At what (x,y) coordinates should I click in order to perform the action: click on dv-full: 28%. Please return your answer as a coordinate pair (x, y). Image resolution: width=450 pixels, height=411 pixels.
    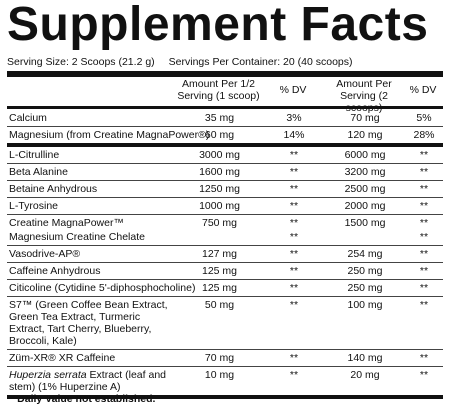
    Looking at the image, I should click on (424, 135).